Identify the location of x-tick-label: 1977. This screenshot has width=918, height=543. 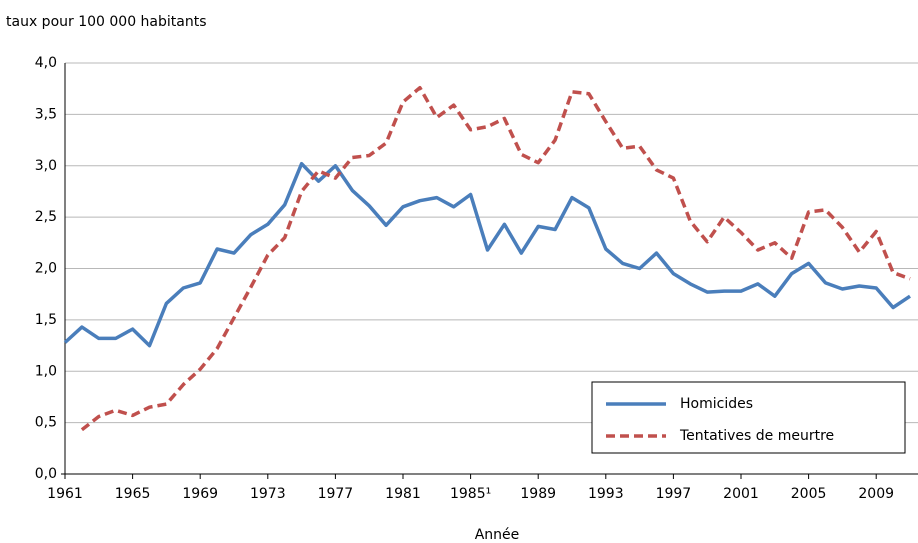
(336, 494).